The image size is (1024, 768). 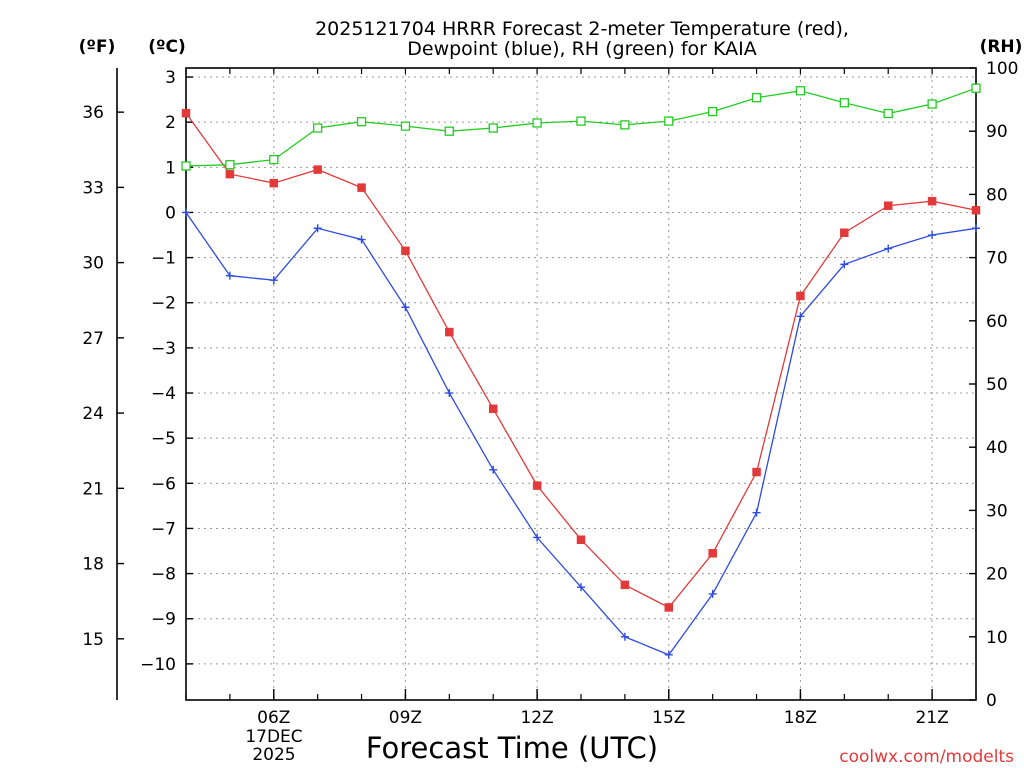 I want to click on credit-label: coolwx.com/modelts, so click(x=926, y=757).